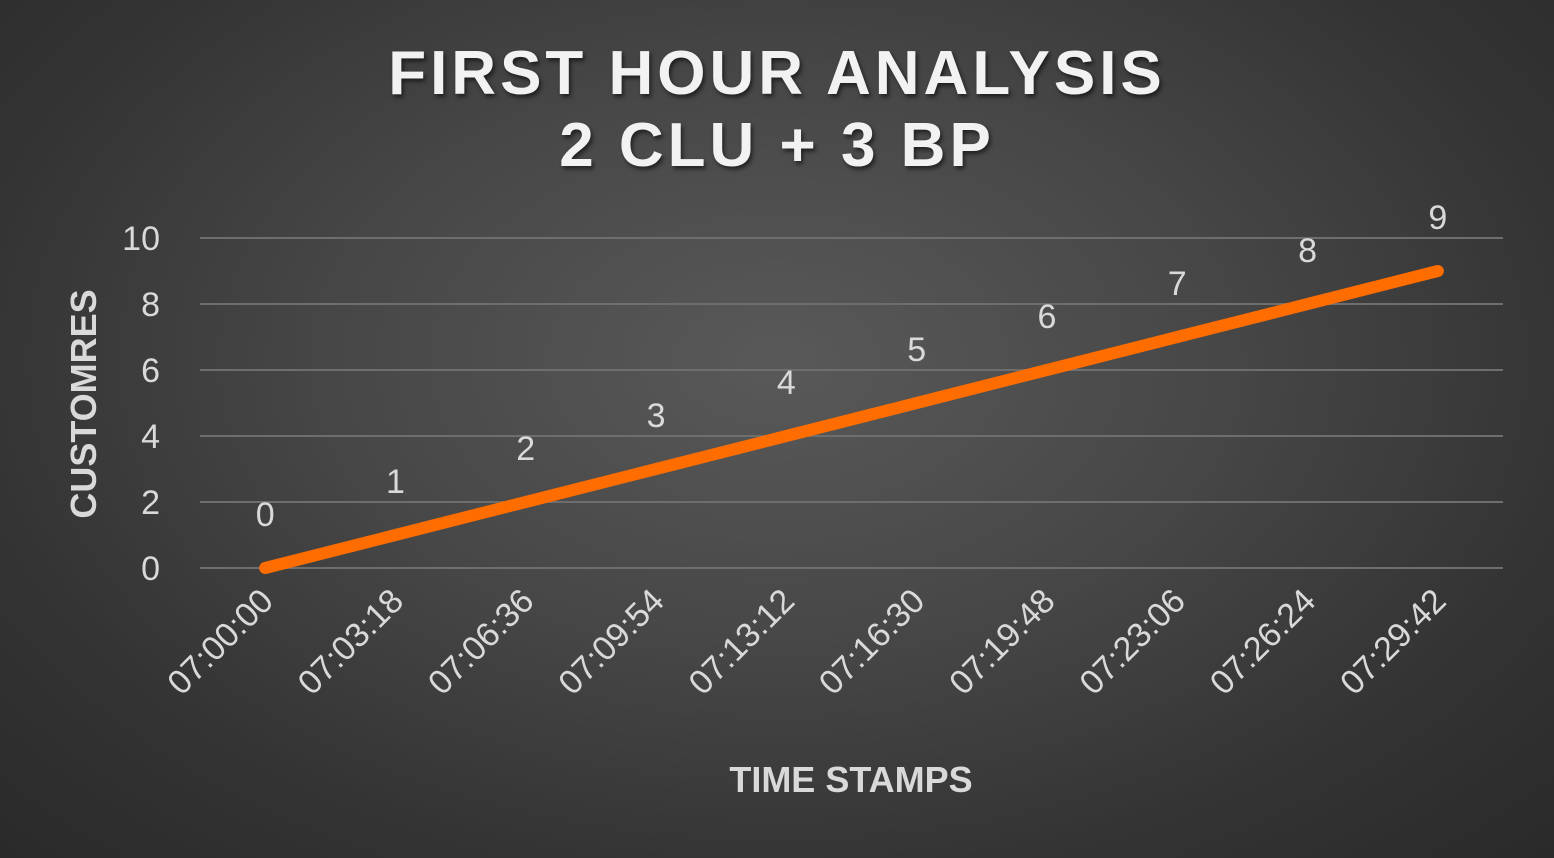 This screenshot has height=858, width=1554. Describe the element at coordinates (141, 404) in the screenshot. I see `y-axis-ticks: 0 2 4 6 8 10` at that location.